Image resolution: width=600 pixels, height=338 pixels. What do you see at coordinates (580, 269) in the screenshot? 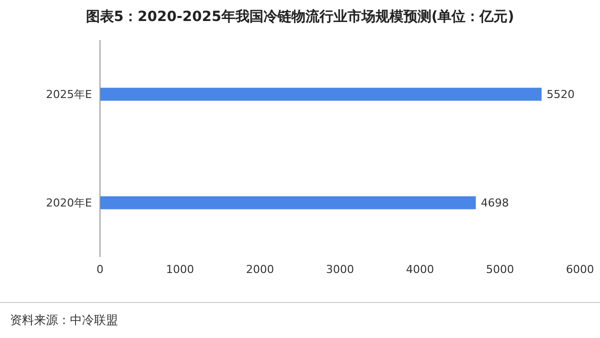
I see `x-tick-label: 6000` at bounding box center [580, 269].